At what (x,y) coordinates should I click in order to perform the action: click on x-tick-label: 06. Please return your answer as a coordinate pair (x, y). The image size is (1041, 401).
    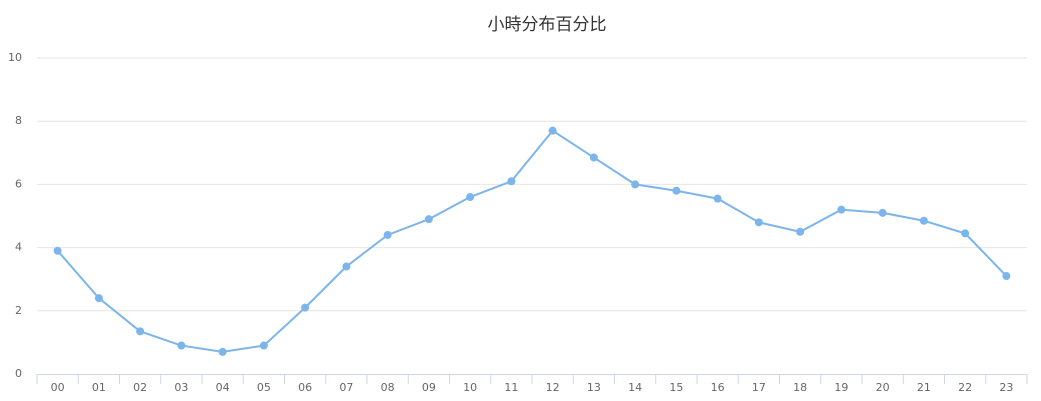
    Looking at the image, I should click on (305, 387).